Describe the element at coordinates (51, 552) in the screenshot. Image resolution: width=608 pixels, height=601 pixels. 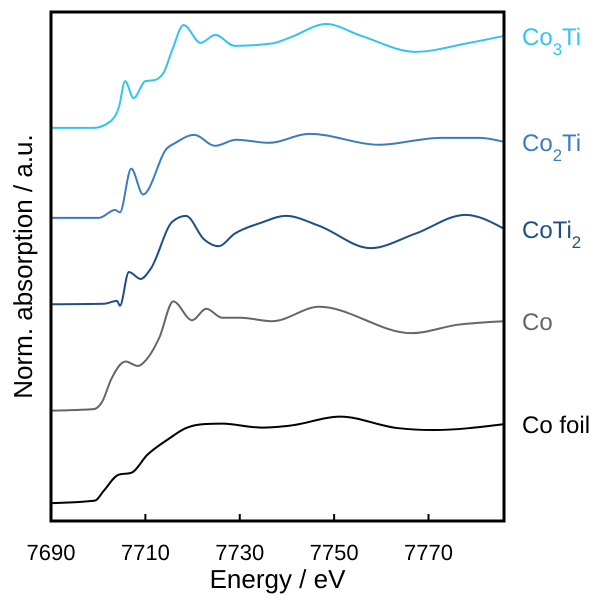
I see `x-tick-label: 7690` at that location.